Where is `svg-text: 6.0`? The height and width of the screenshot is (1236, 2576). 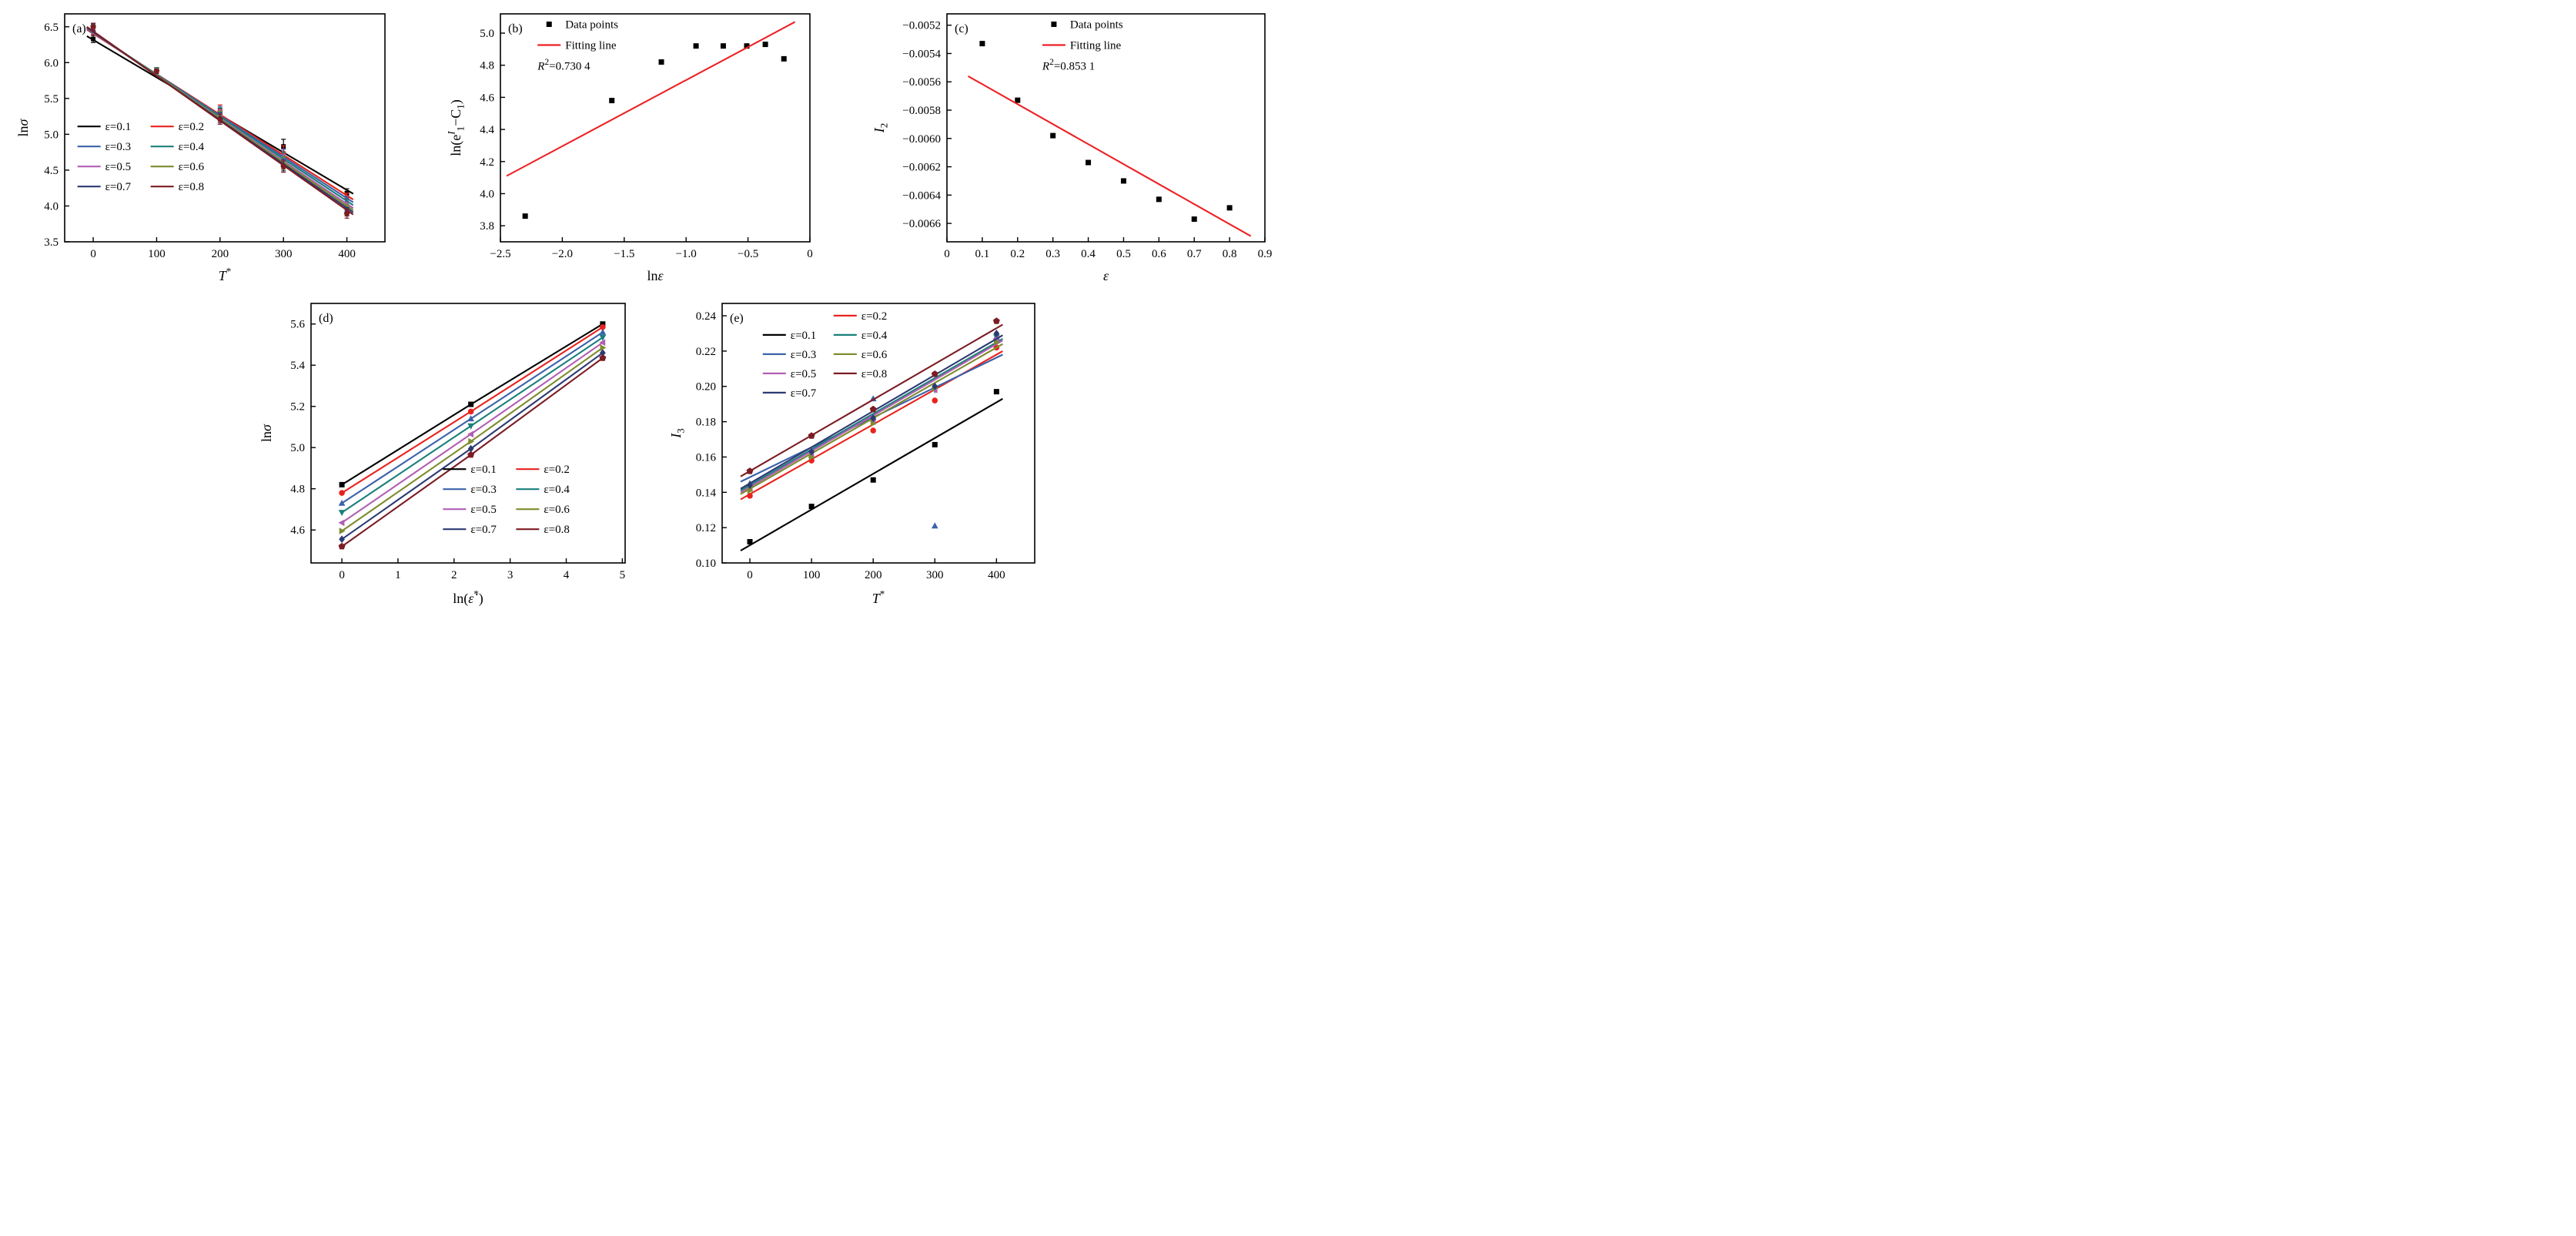 svg-text: 6.0 is located at coordinates (51, 63).